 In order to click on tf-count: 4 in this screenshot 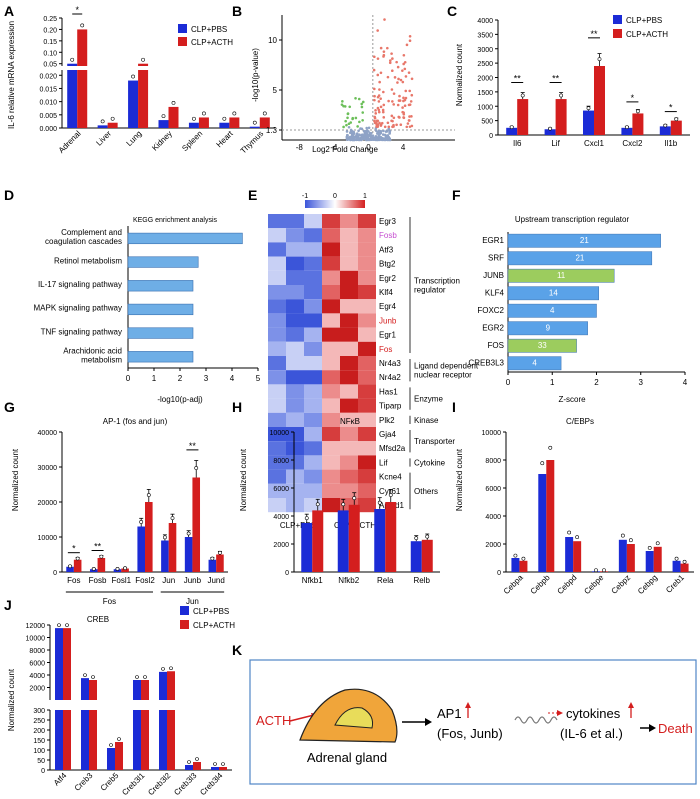, I will do `click(534, 362)`.